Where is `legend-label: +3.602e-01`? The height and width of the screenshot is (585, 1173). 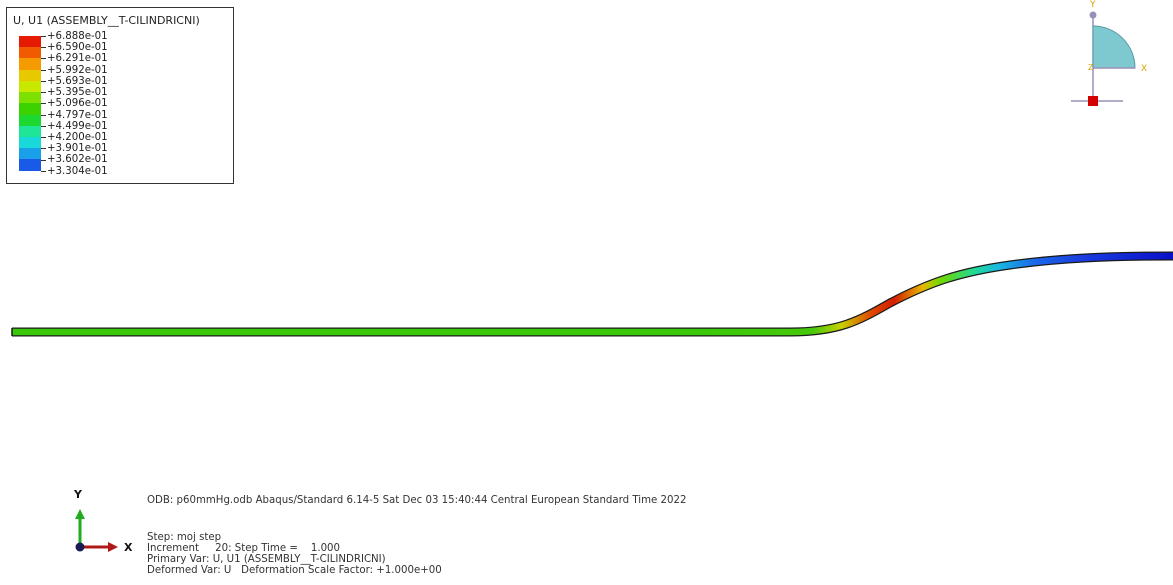 legend-label: +3.602e-01 is located at coordinates (77, 160).